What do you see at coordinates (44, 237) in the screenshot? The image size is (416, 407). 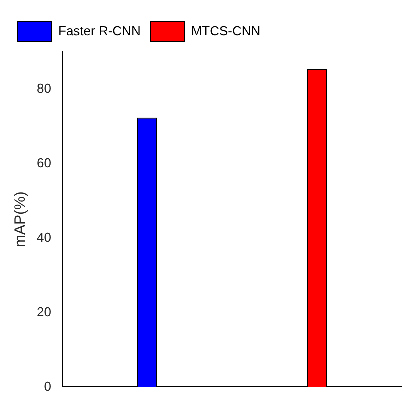 I see `y-tick-label: 40` at bounding box center [44, 237].